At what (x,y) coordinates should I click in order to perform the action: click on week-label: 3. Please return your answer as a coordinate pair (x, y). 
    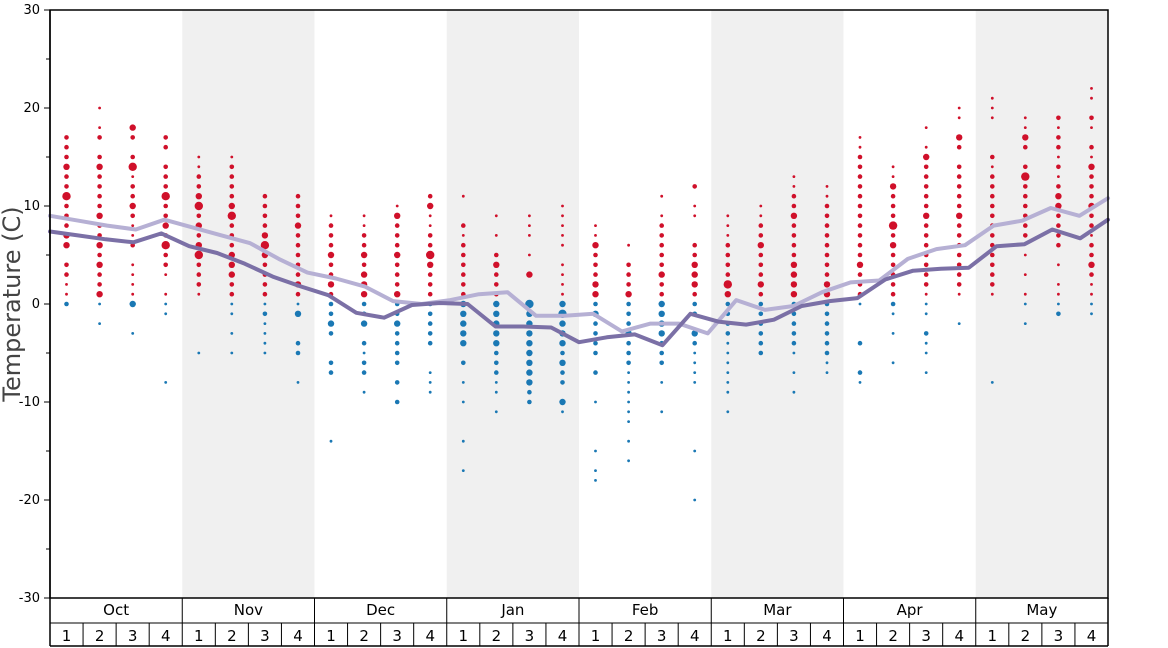
    Looking at the image, I should click on (265, 636).